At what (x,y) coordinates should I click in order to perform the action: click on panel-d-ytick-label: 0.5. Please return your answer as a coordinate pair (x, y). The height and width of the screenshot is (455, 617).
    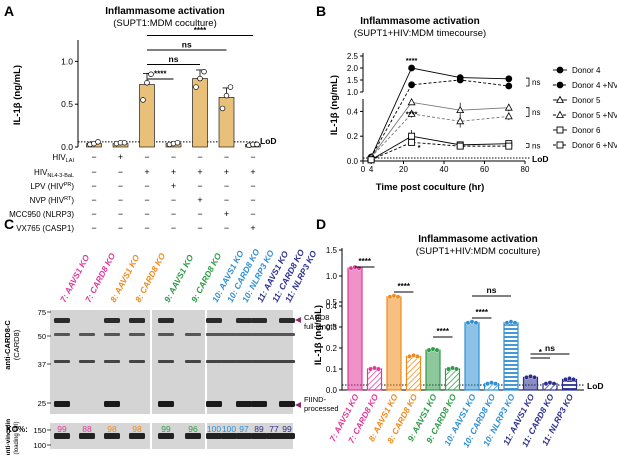
    Looking at the image, I should click on (332, 302).